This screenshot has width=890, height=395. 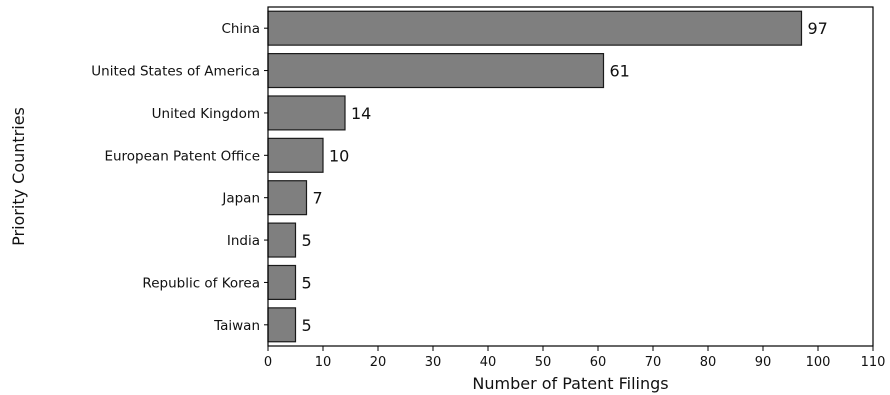 What do you see at coordinates (175, 72) in the screenshot?
I see `category-label-1: United States of America` at bounding box center [175, 72].